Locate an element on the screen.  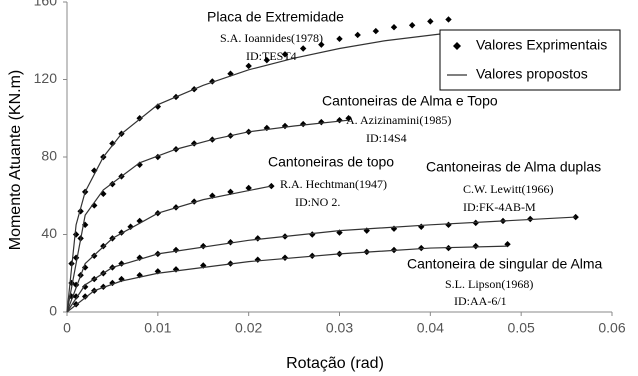
annotation: Cantoneiras de Alma e Topo is located at coordinates (410, 101).